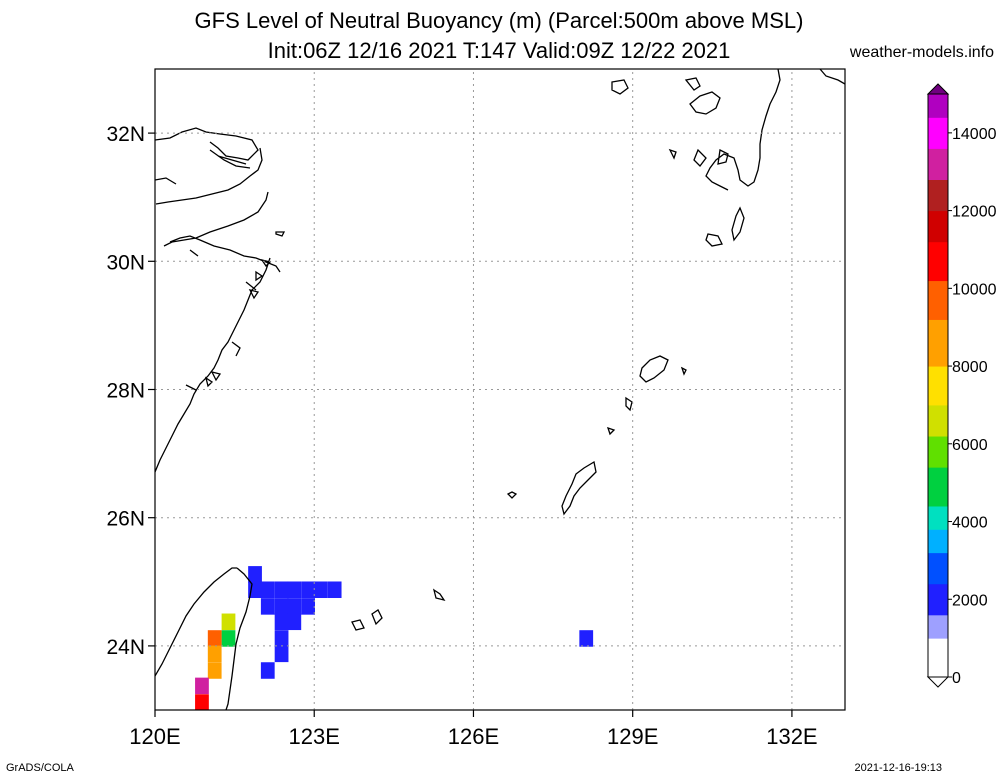 This screenshot has width=1000, height=779. What do you see at coordinates (245, 309) in the screenshot?
I see `zhoushan-islands` at bounding box center [245, 309].